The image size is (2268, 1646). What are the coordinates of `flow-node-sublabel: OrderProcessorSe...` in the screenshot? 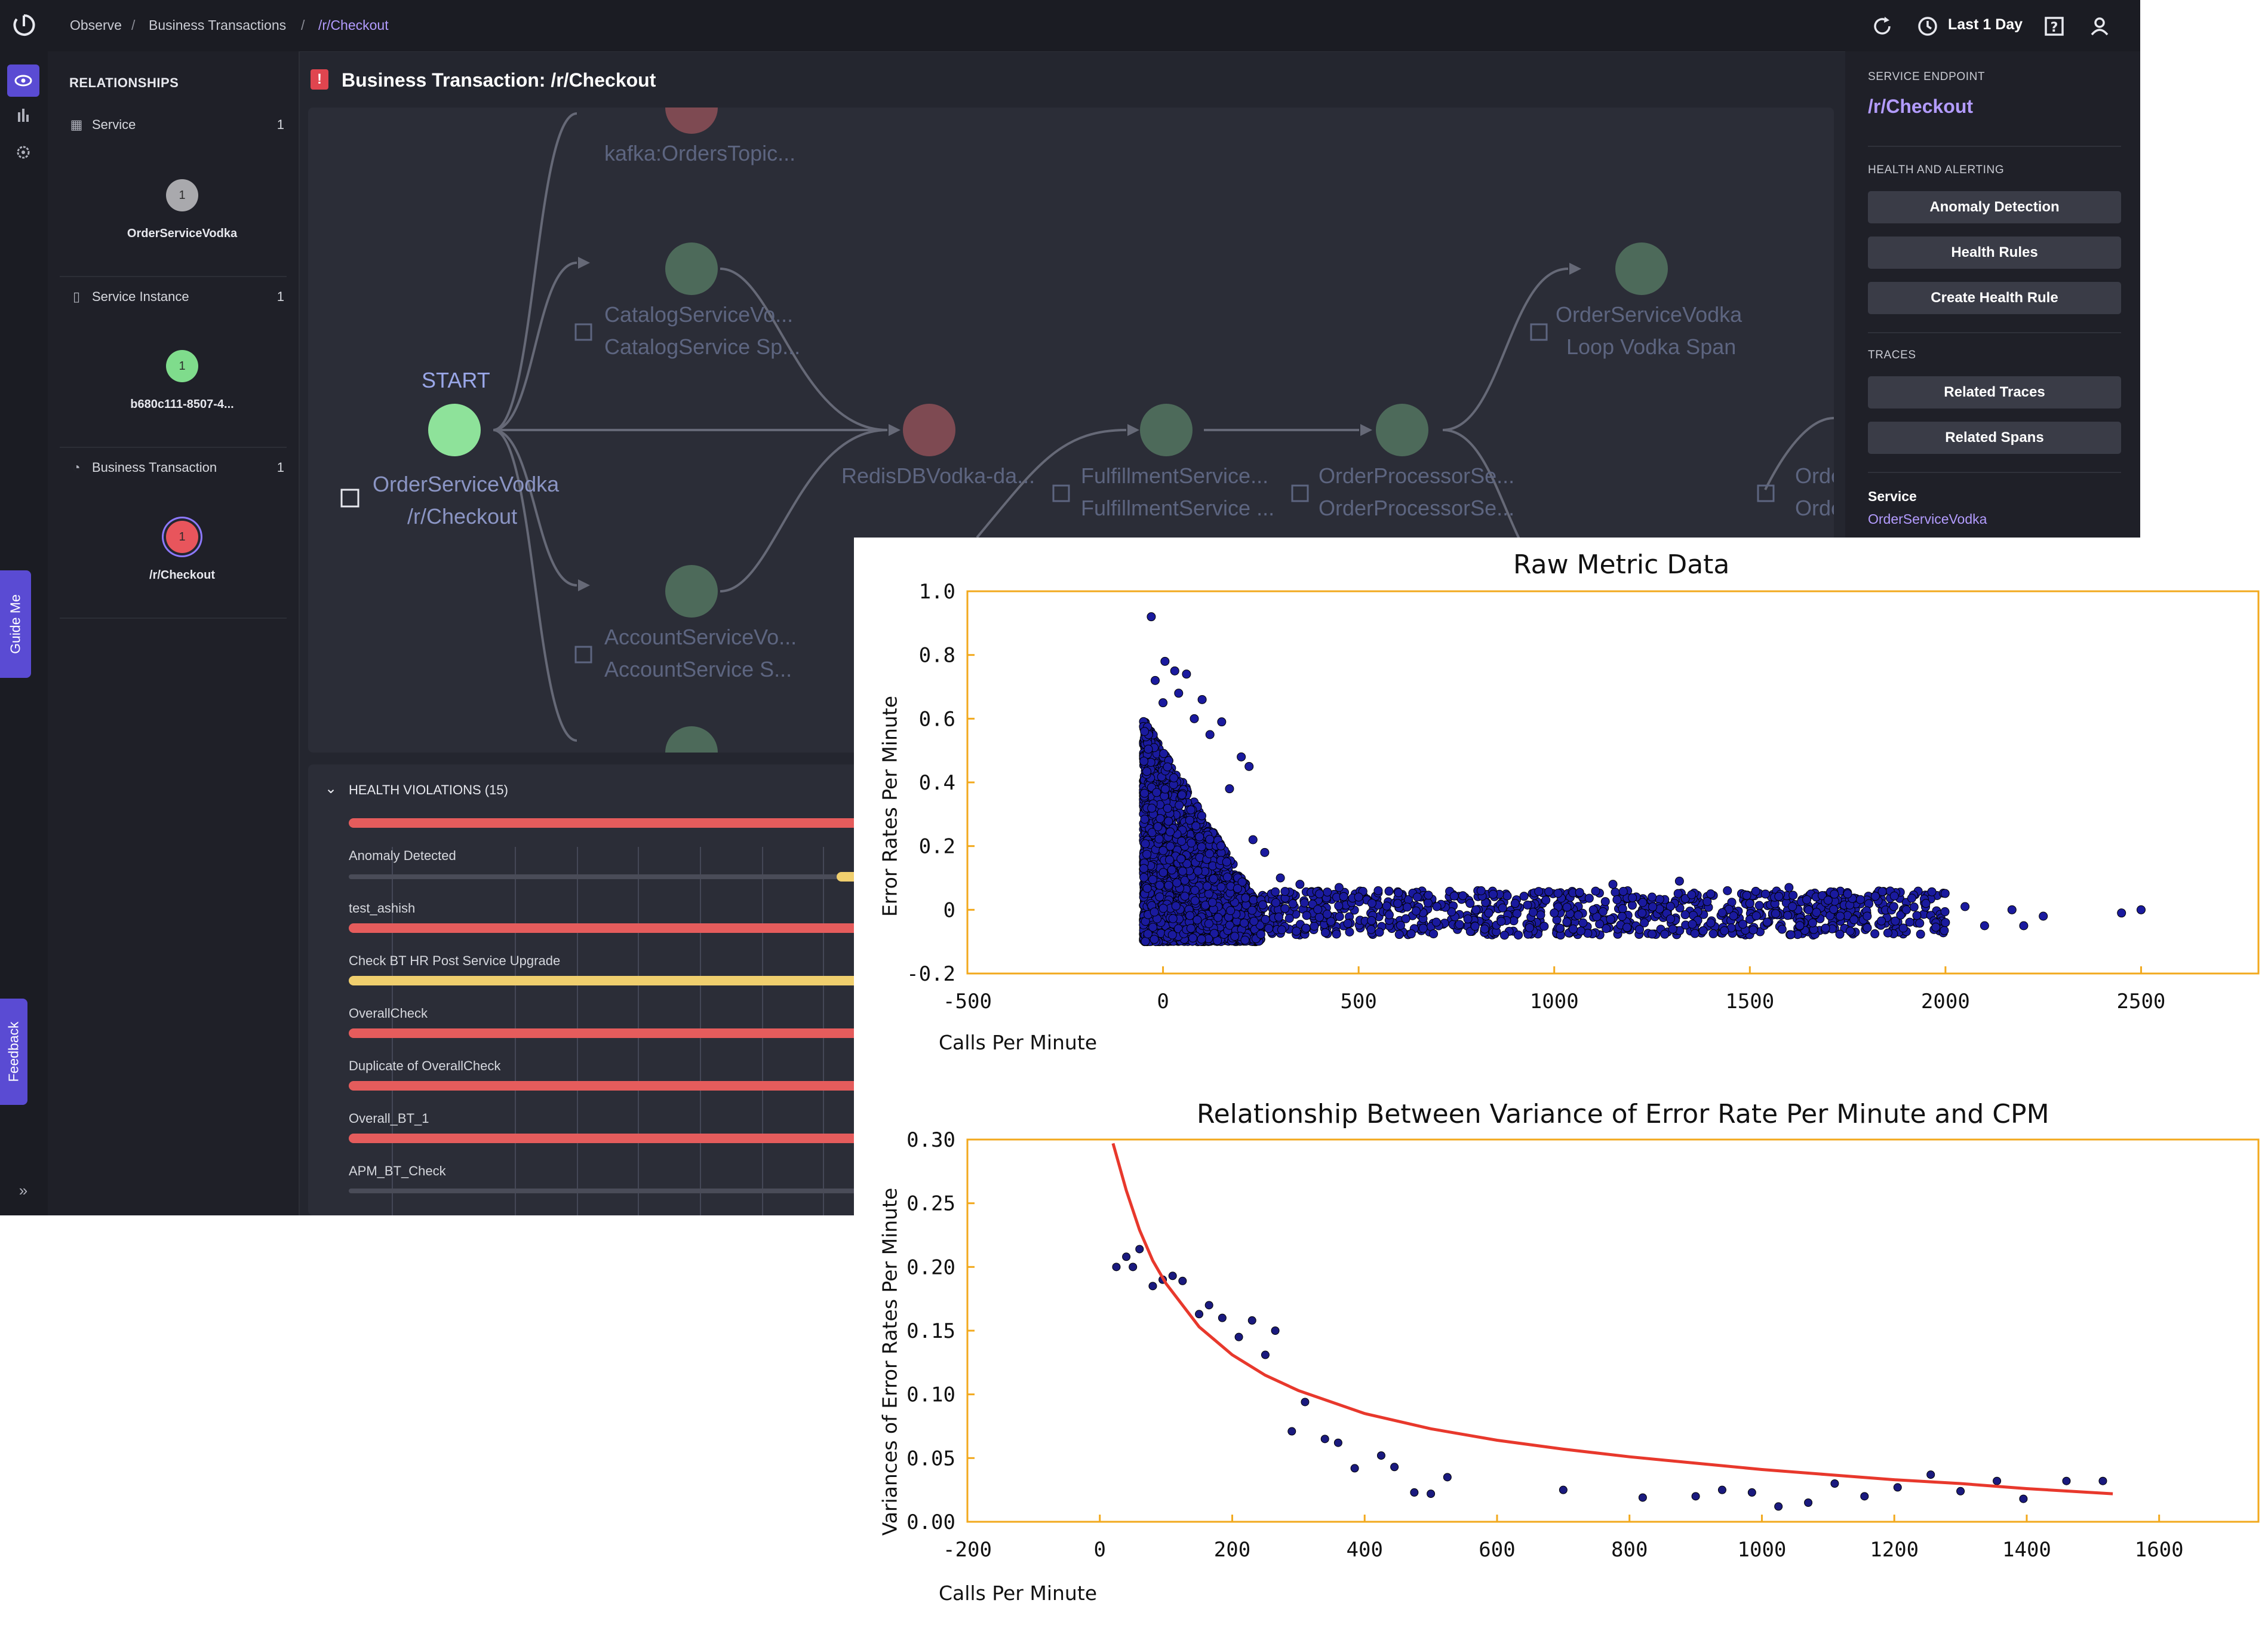 It's located at (1417, 508).